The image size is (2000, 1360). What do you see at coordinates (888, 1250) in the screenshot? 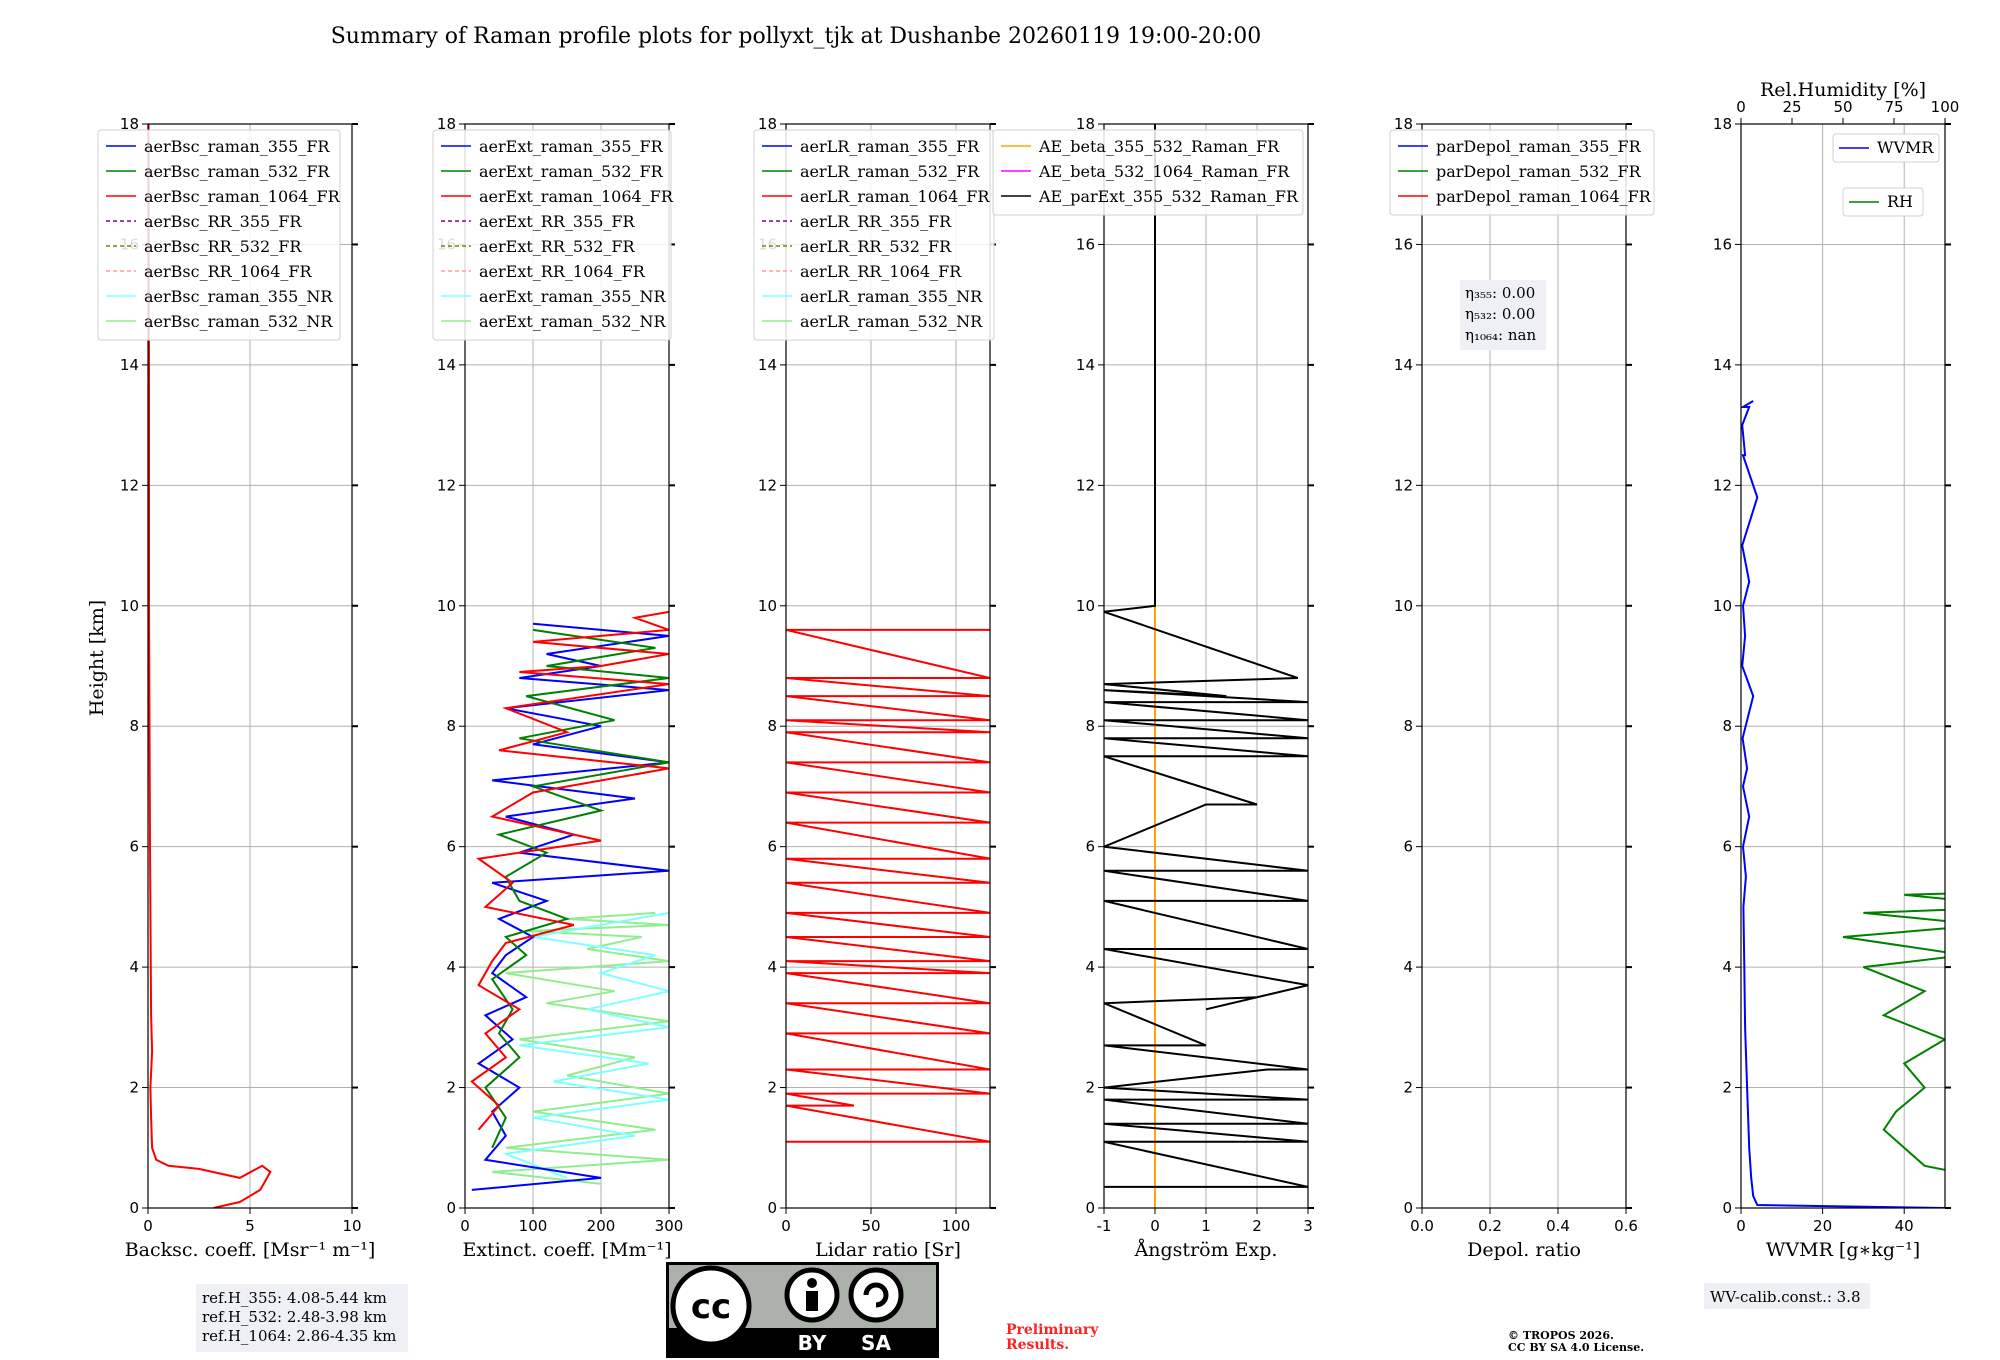
I see `x-axis-label-lr: Lidar ratio [Sr]` at bounding box center [888, 1250].